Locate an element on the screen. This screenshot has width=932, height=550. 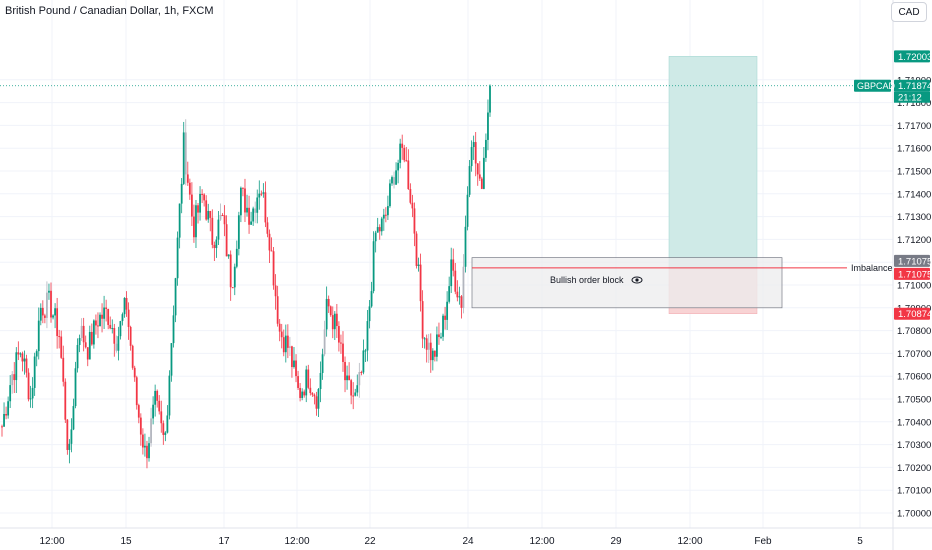
target-zone is located at coordinates (713, 162).